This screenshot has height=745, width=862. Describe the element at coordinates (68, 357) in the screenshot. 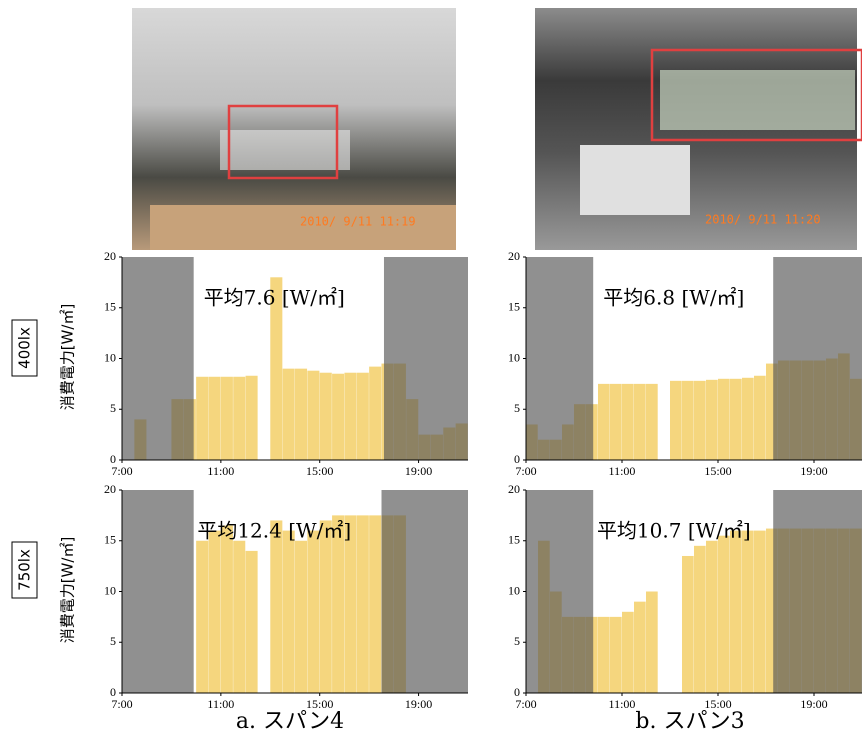

I see `y-axis-label: 消費電力[W/㎡]` at that location.